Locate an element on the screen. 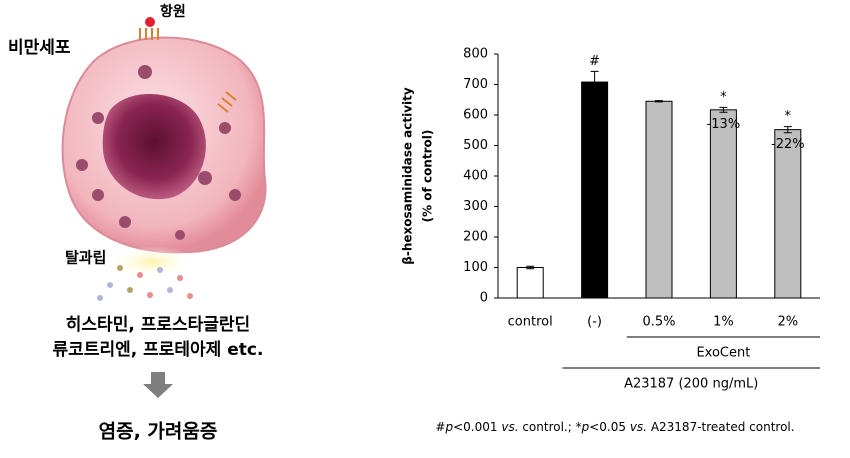 This screenshot has height=458, width=850. footnote-part: # is located at coordinates (440, 427).